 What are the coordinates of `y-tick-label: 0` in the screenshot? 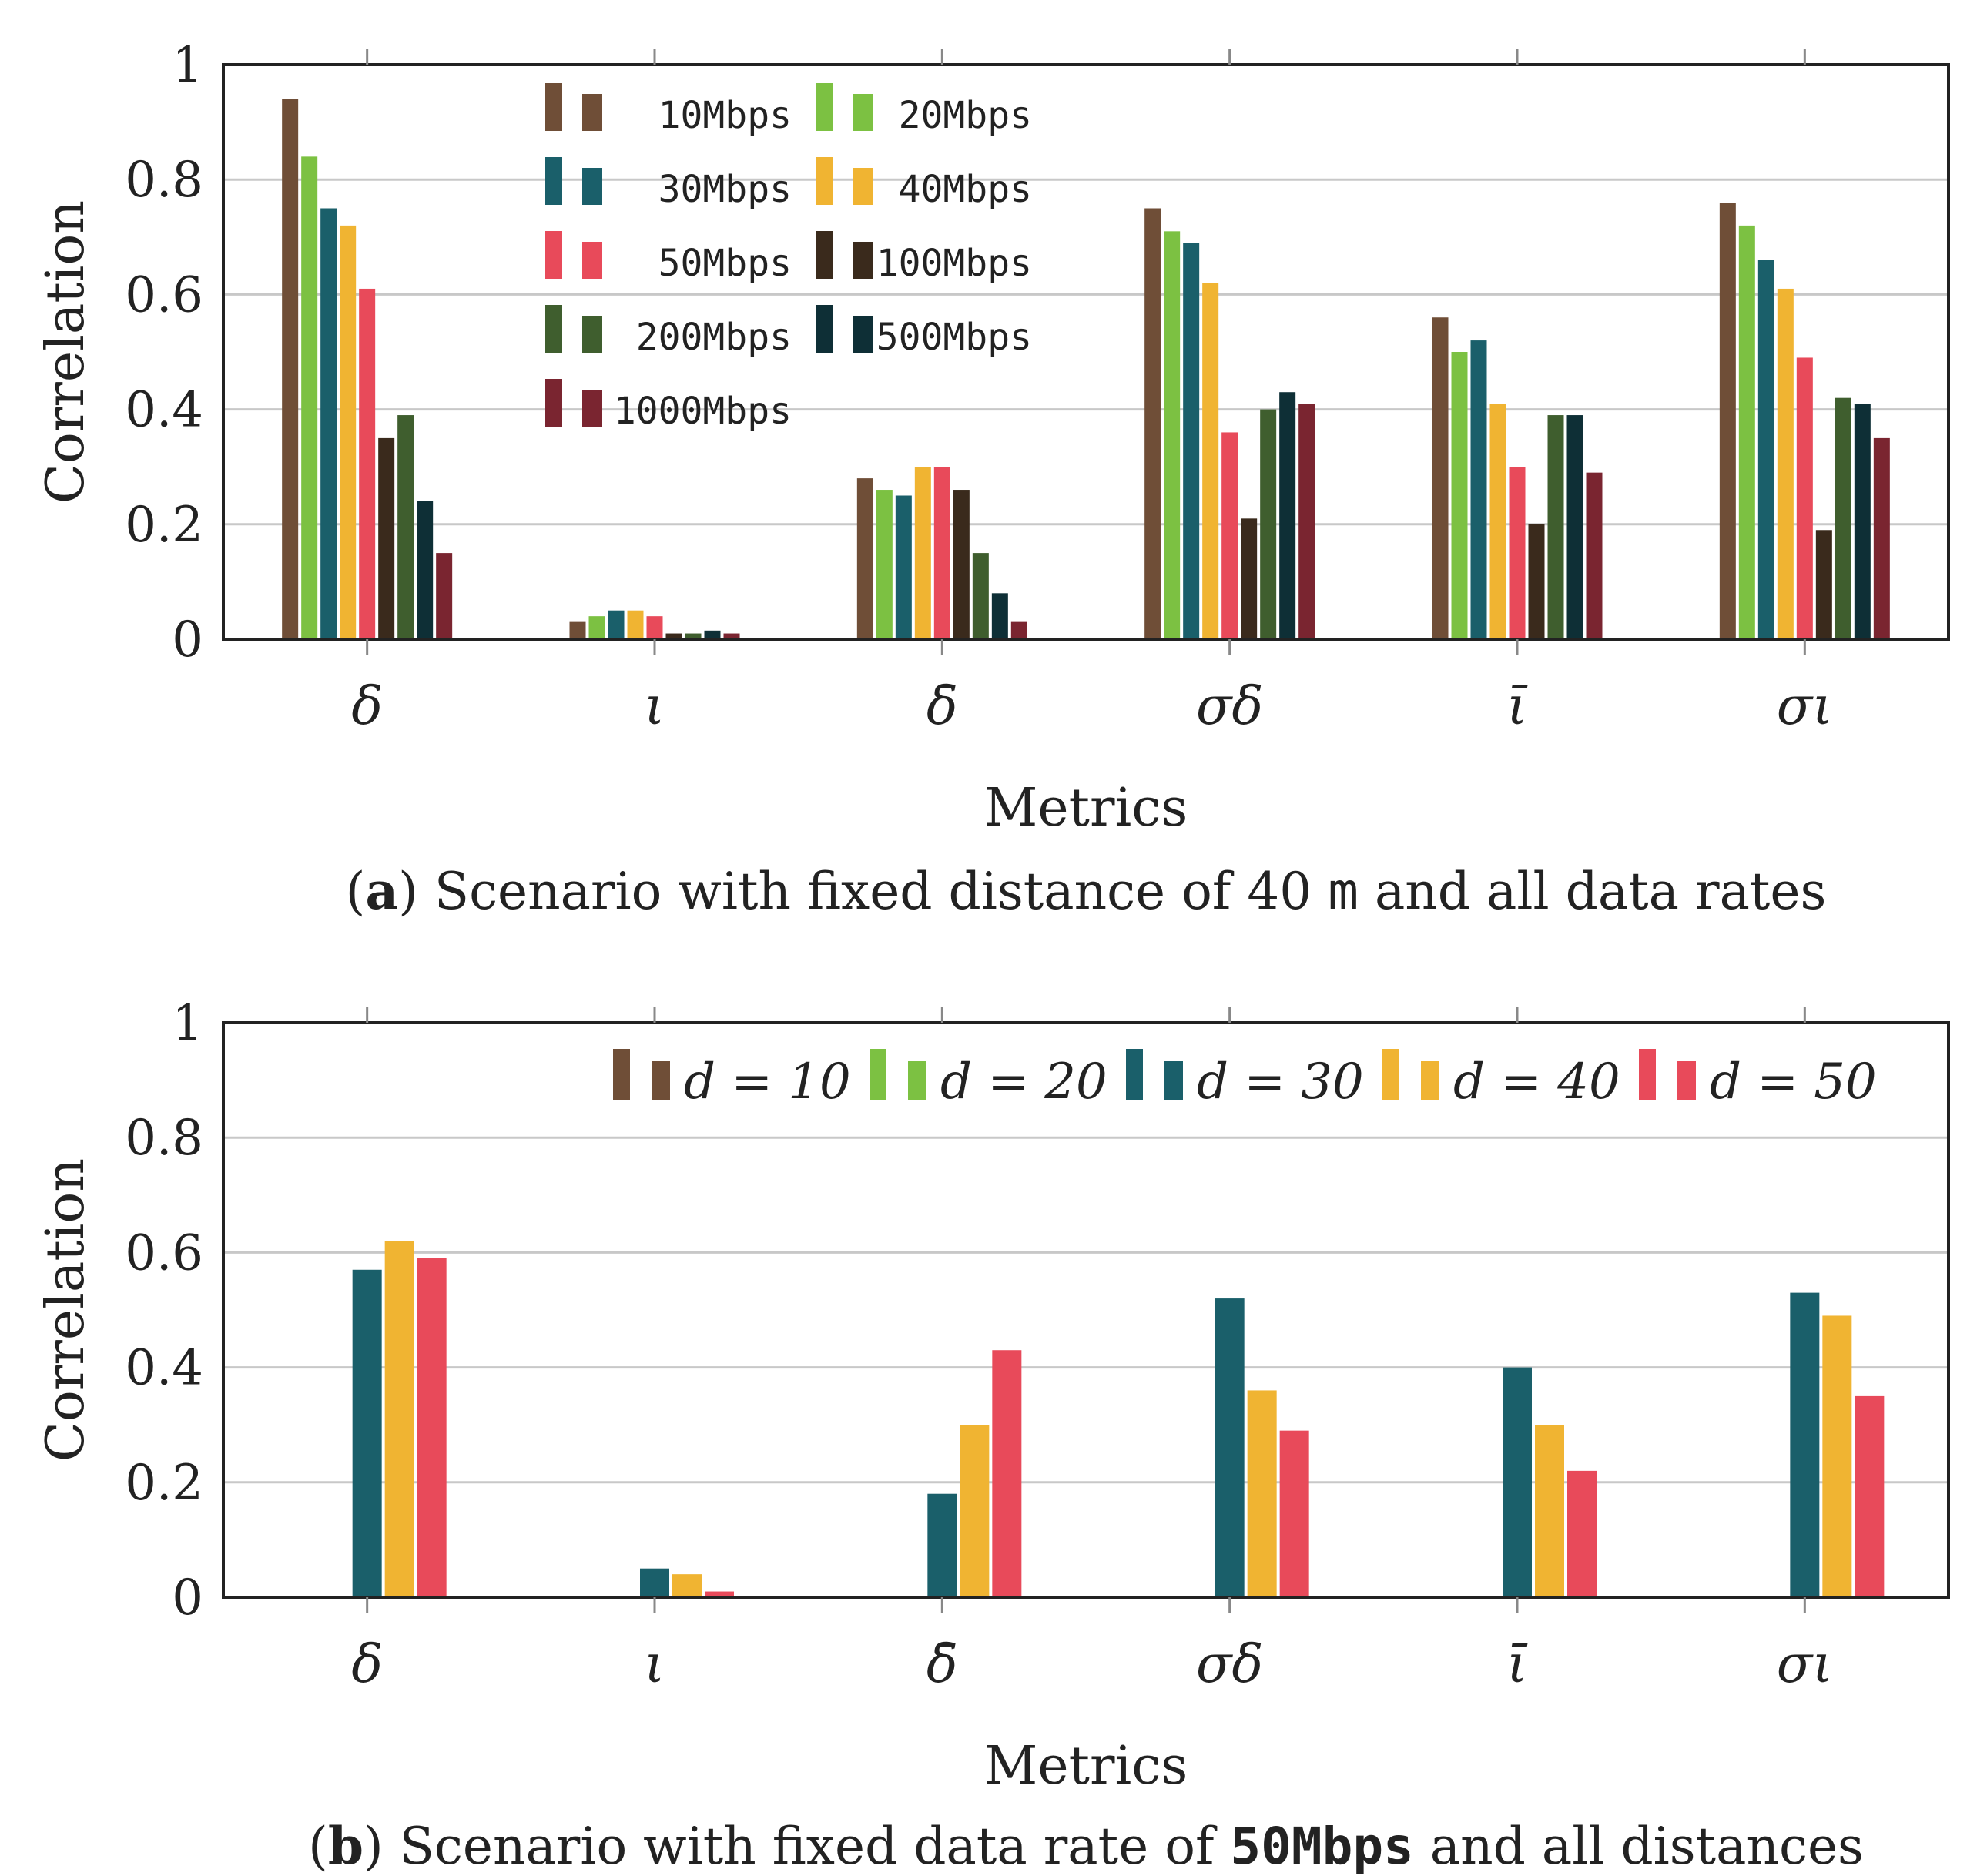 It's located at (187, 639).